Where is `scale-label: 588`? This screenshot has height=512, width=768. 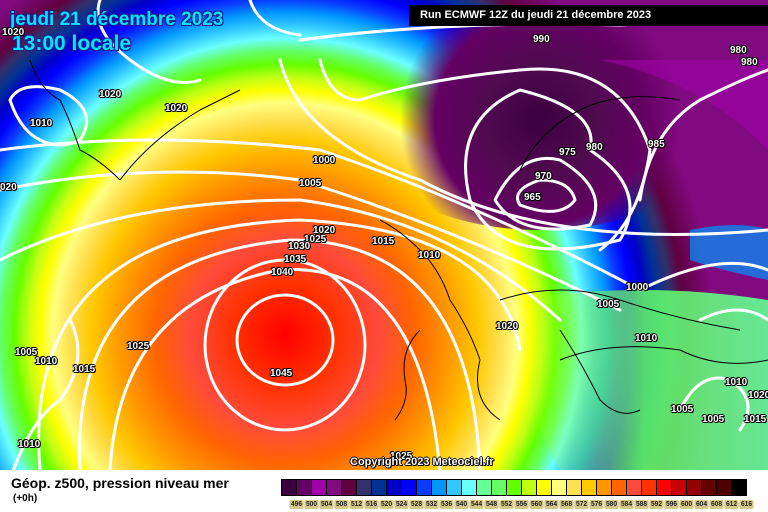
scale-label: 588 is located at coordinates (641, 504).